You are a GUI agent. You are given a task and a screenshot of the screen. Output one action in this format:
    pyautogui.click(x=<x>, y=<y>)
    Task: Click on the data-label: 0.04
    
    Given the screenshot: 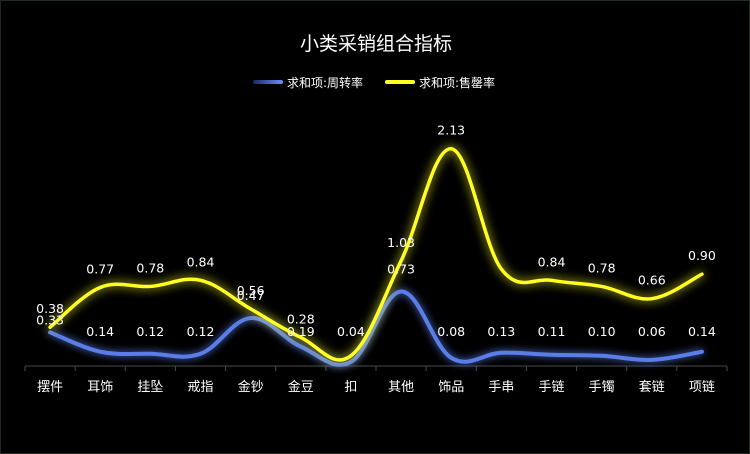 What is the action you would take?
    pyautogui.click(x=351, y=331)
    